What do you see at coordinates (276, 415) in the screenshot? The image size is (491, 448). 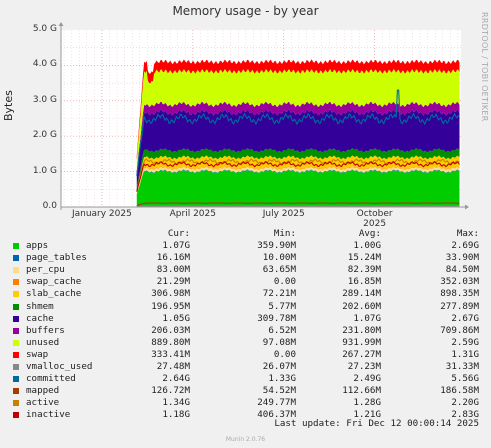 I see `legend-min: 406.37M` at bounding box center [276, 415].